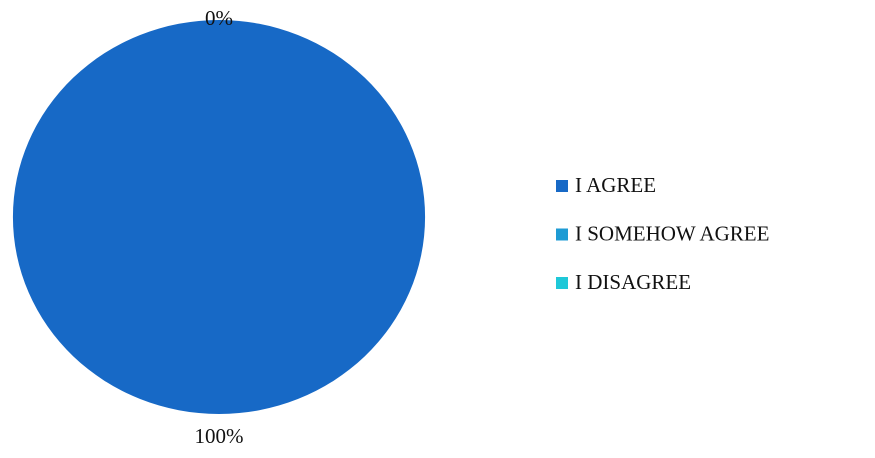 The width and height of the screenshot is (875, 458). Describe the element at coordinates (219, 18) in the screenshot. I see `data-label: 0%` at that location.